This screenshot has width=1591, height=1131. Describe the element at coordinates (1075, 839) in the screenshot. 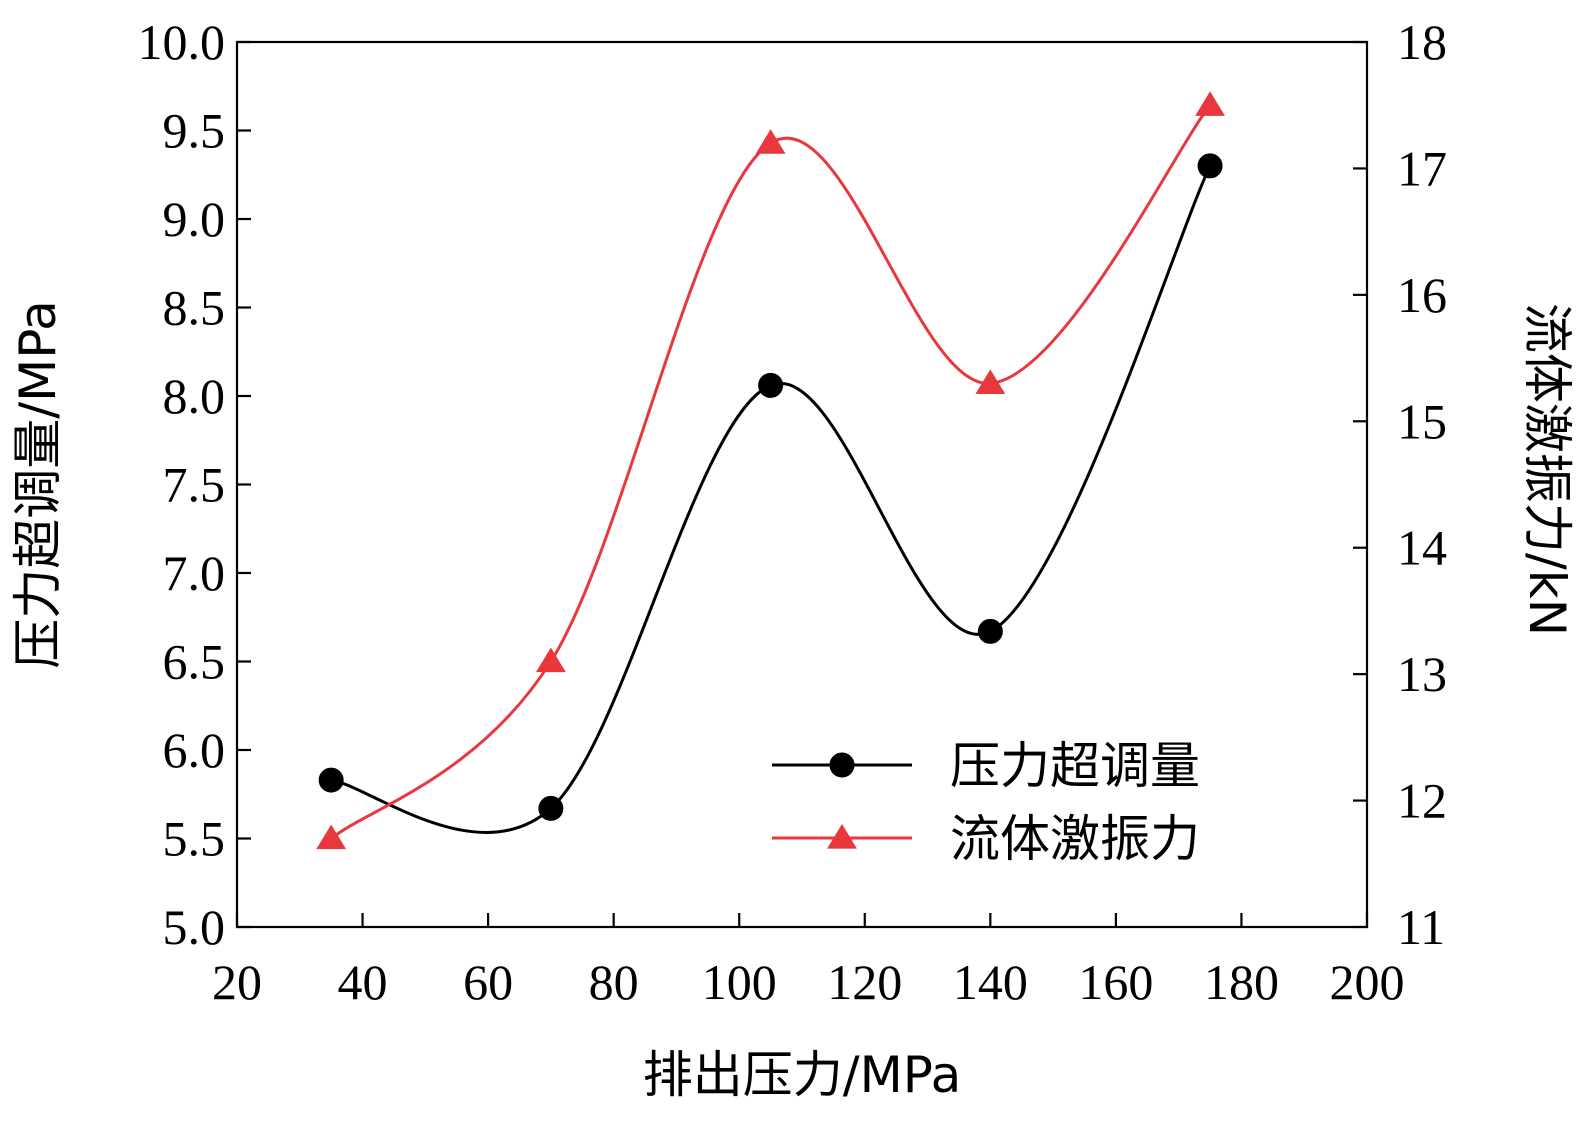

I see `legend-label-excitation: 流体激振力` at that location.